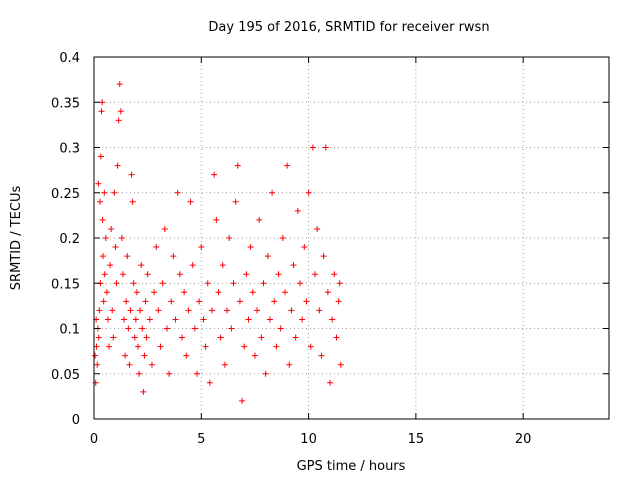  I want to click on x-tick-label: 10, so click(308, 439).